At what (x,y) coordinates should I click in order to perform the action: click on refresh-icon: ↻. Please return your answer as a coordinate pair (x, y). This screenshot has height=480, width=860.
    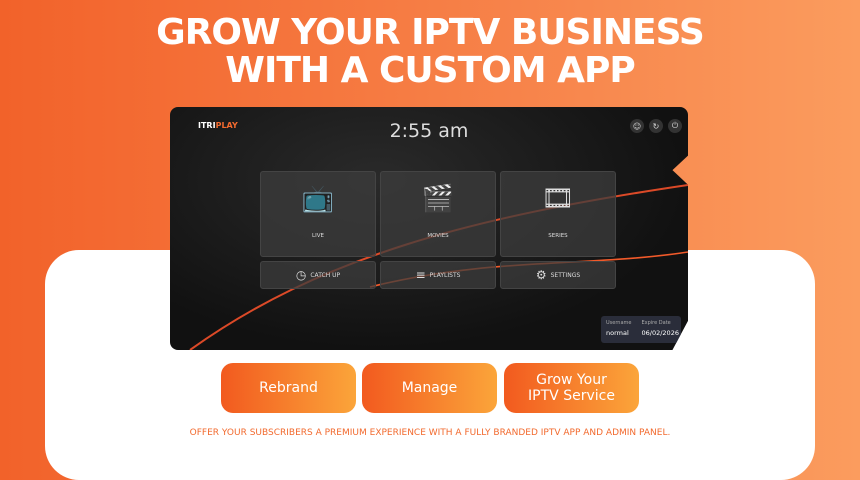
    Looking at the image, I should click on (656, 126).